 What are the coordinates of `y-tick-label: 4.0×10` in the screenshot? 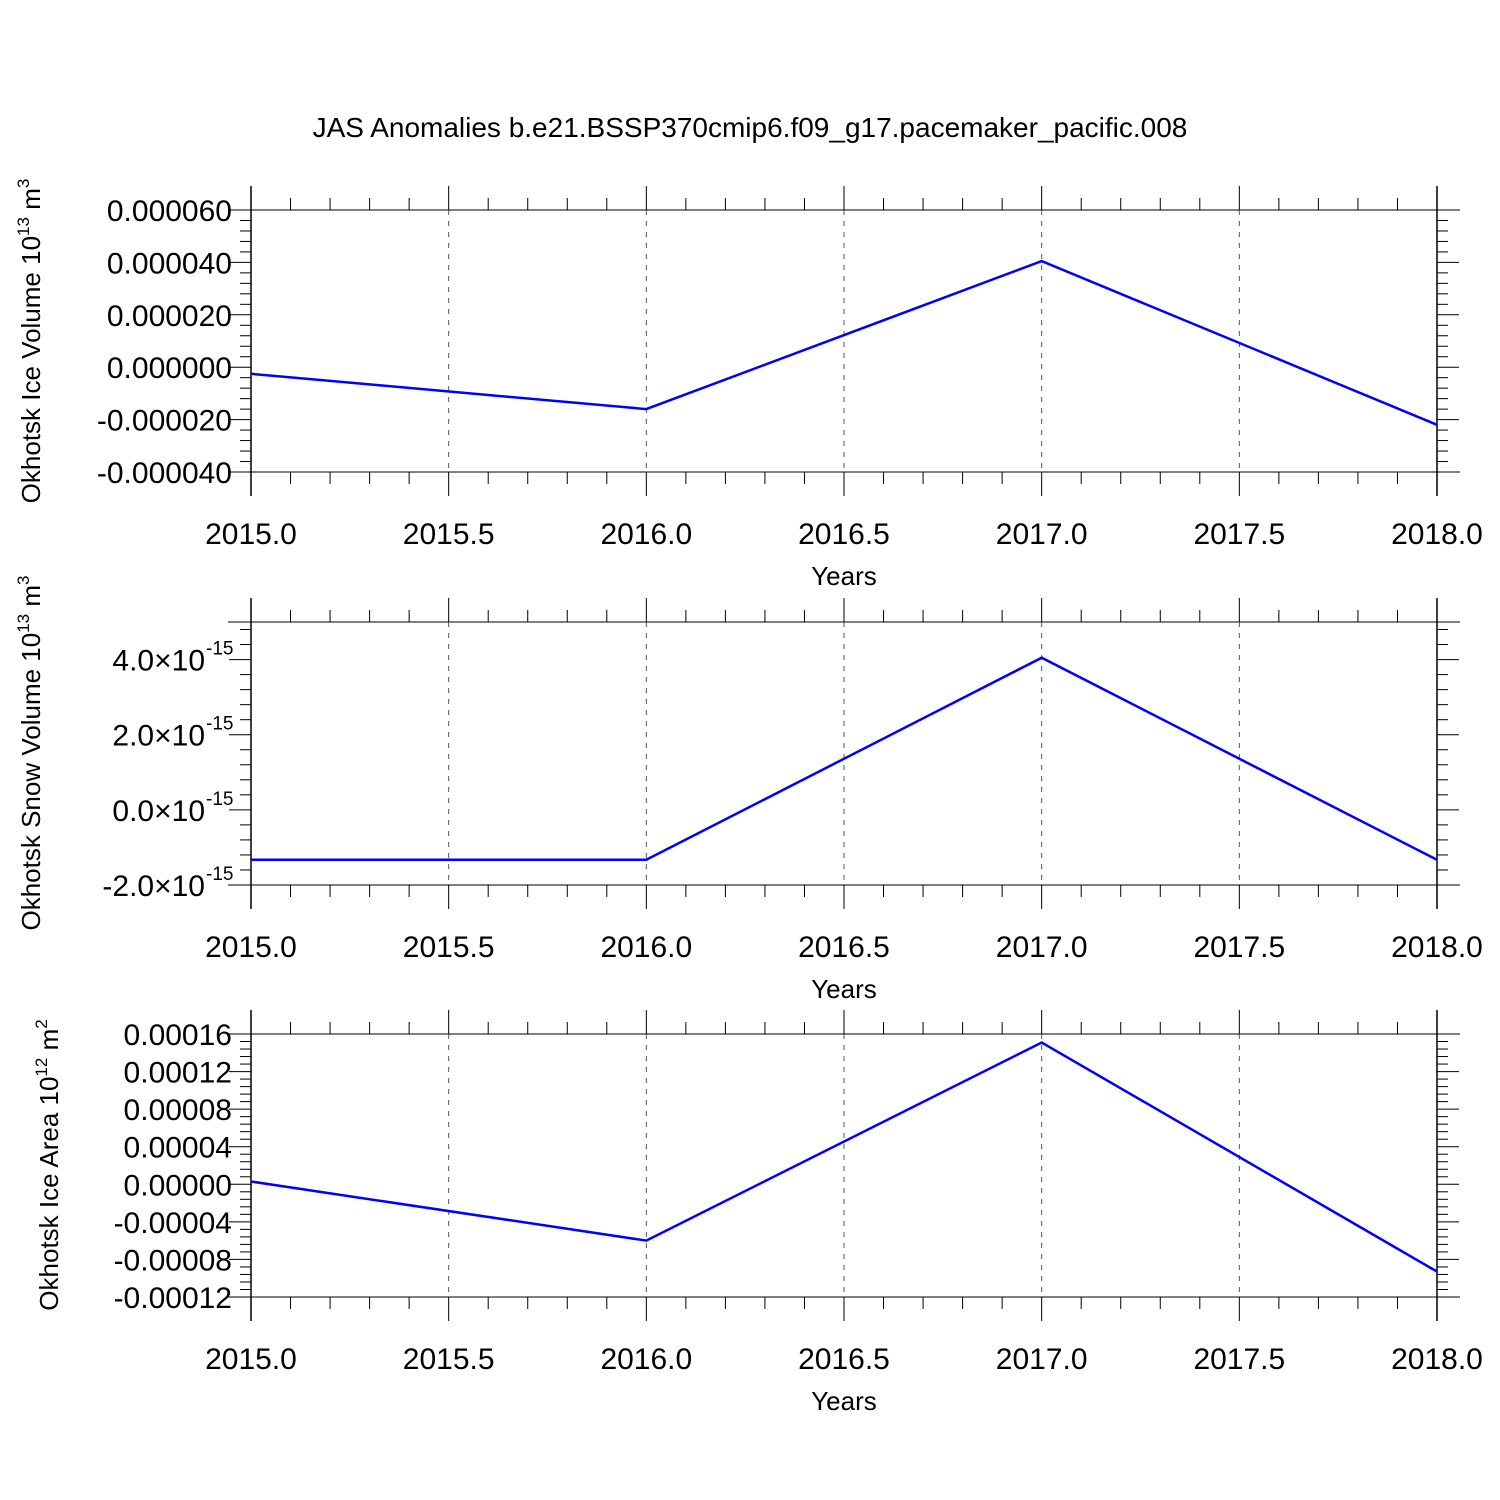 It's located at (158, 661).